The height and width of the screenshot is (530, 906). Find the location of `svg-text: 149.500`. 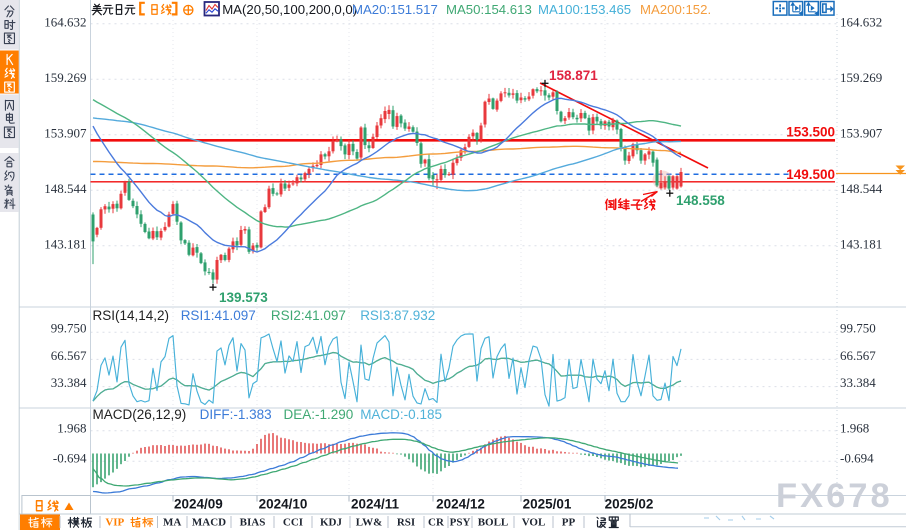

svg-text: 149.500 is located at coordinates (810, 174).